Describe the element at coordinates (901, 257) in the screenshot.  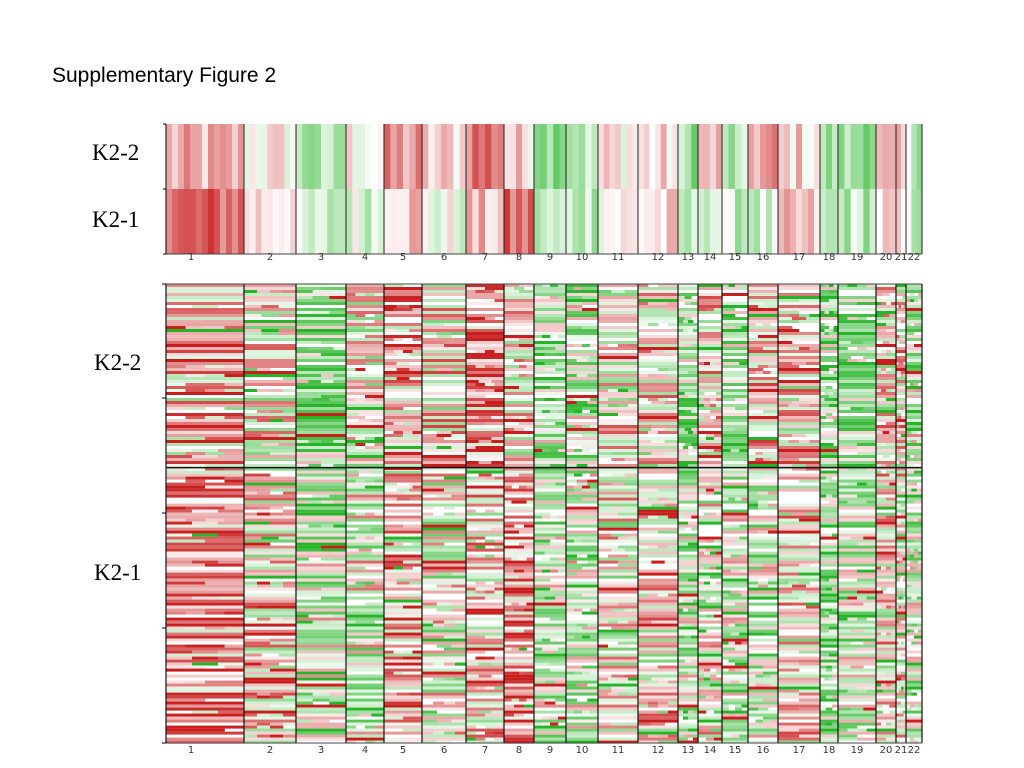
I see `summary-chromosome-label: 21` at that location.